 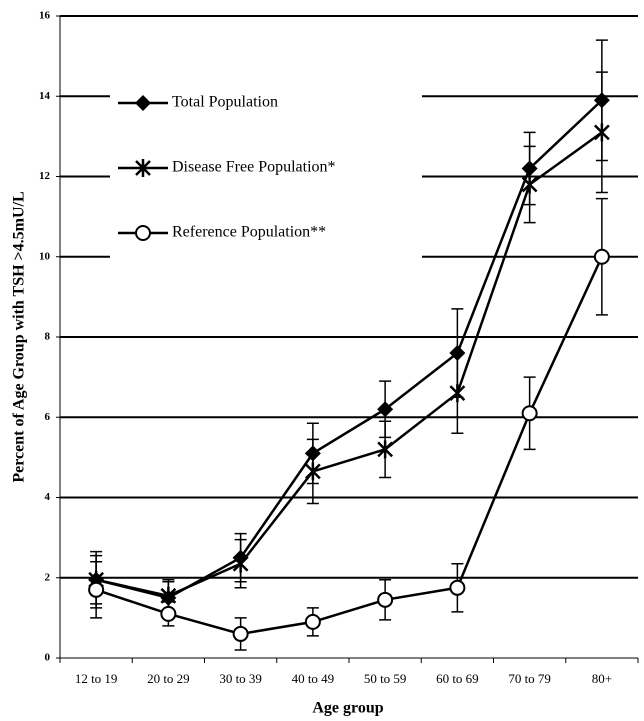 I want to click on y-tick-label: 4, so click(x=48, y=497).